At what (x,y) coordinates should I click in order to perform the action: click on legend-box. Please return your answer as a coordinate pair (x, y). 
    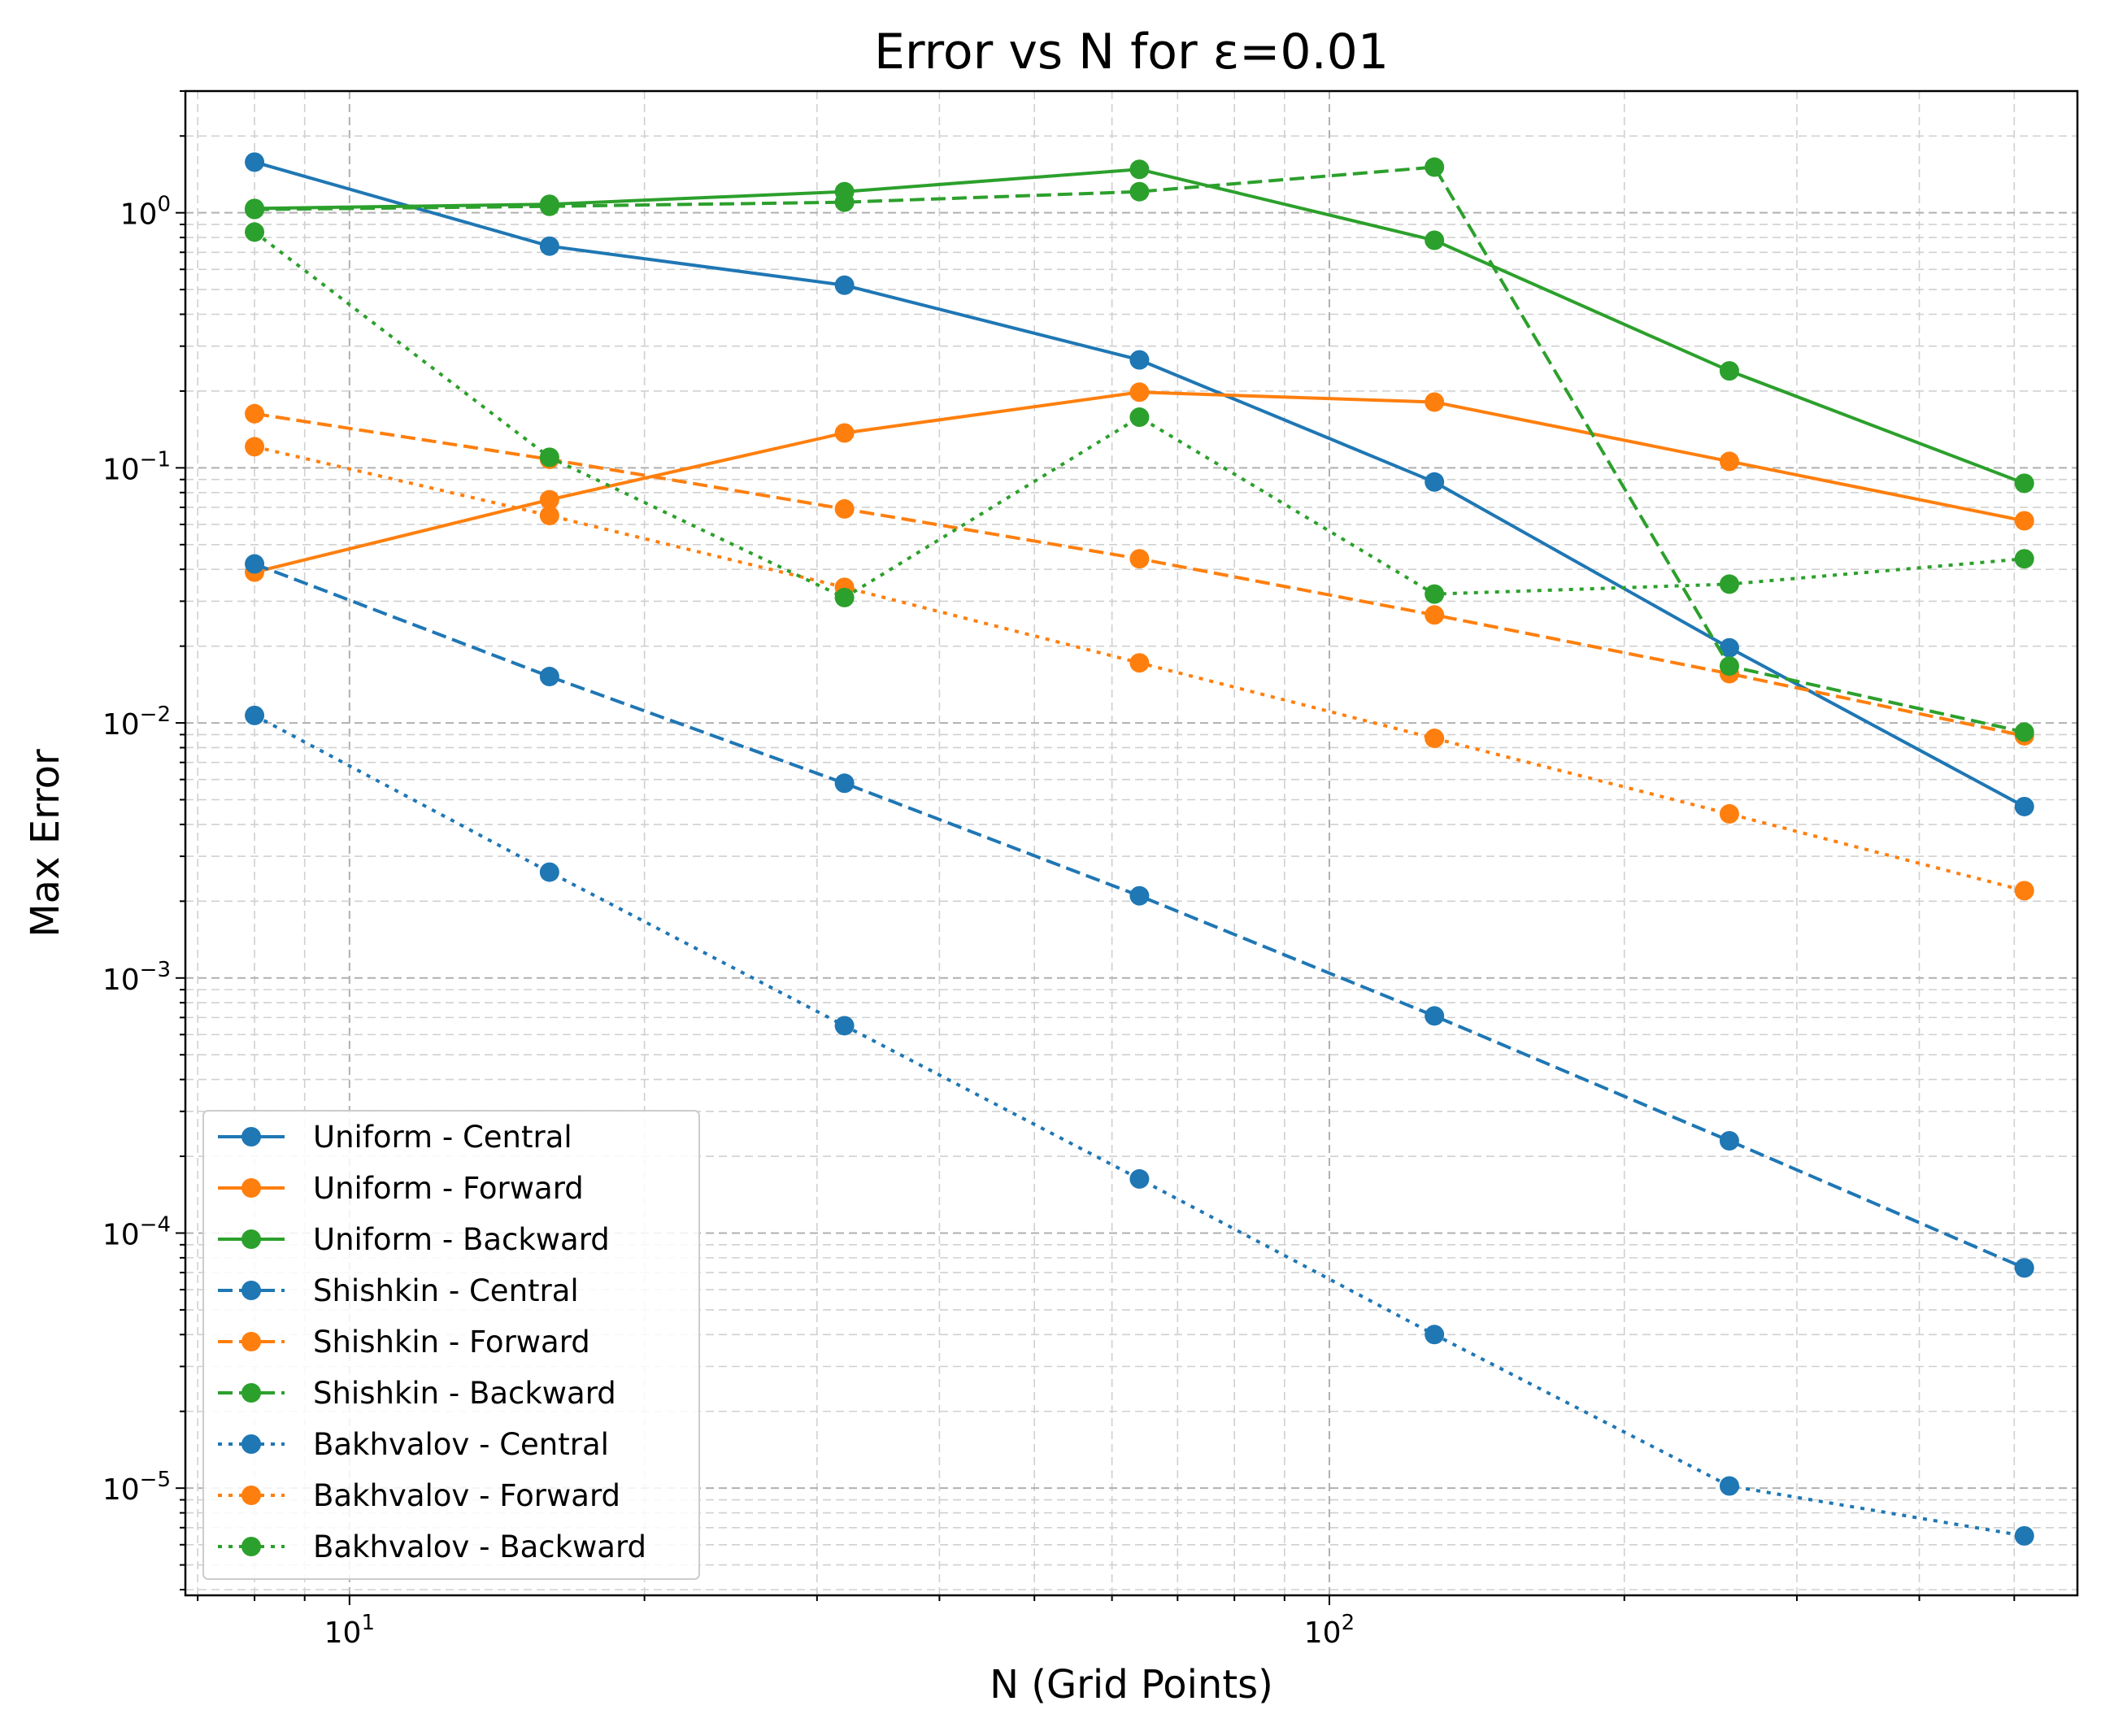
    Looking at the image, I should click on (451, 1345).